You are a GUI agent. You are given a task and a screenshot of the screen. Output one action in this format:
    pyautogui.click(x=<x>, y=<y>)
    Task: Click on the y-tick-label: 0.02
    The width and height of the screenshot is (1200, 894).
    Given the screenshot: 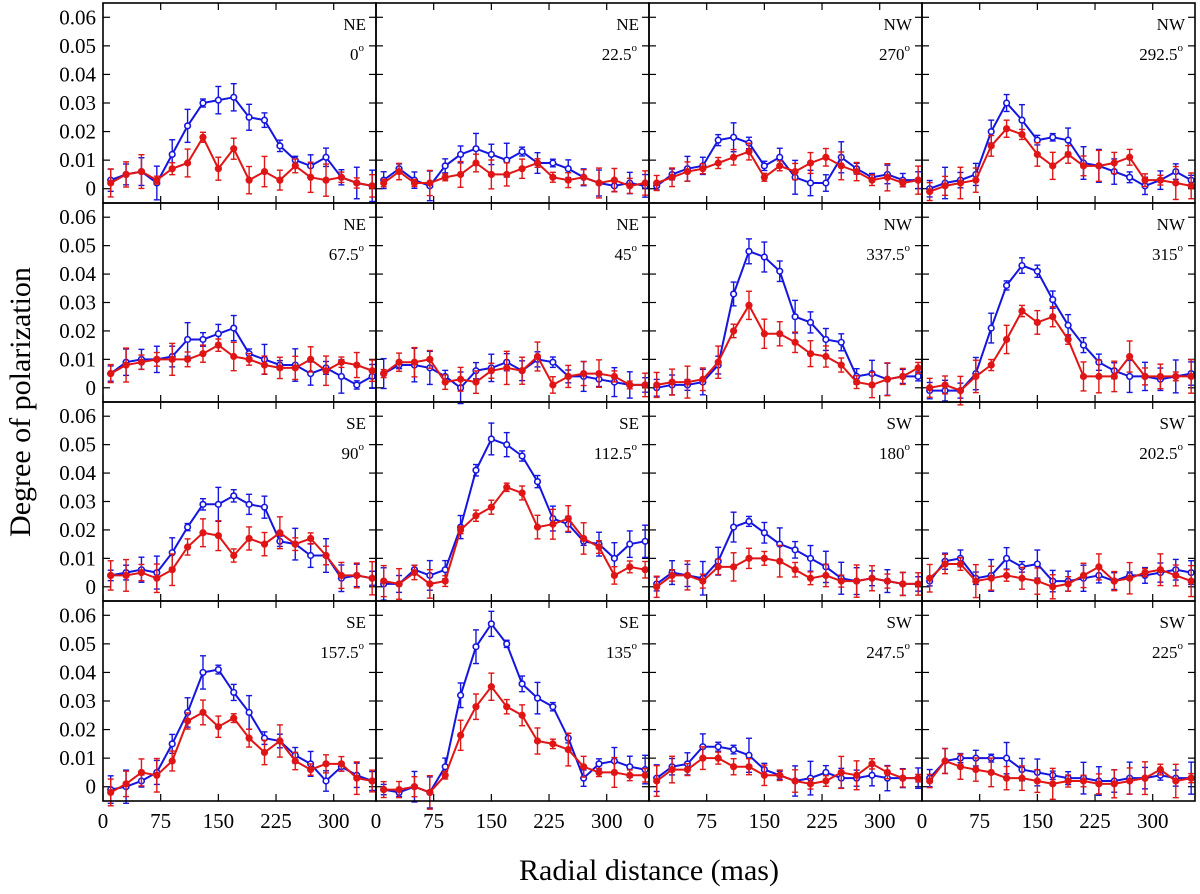 What is the action you would take?
    pyautogui.click(x=77, y=730)
    